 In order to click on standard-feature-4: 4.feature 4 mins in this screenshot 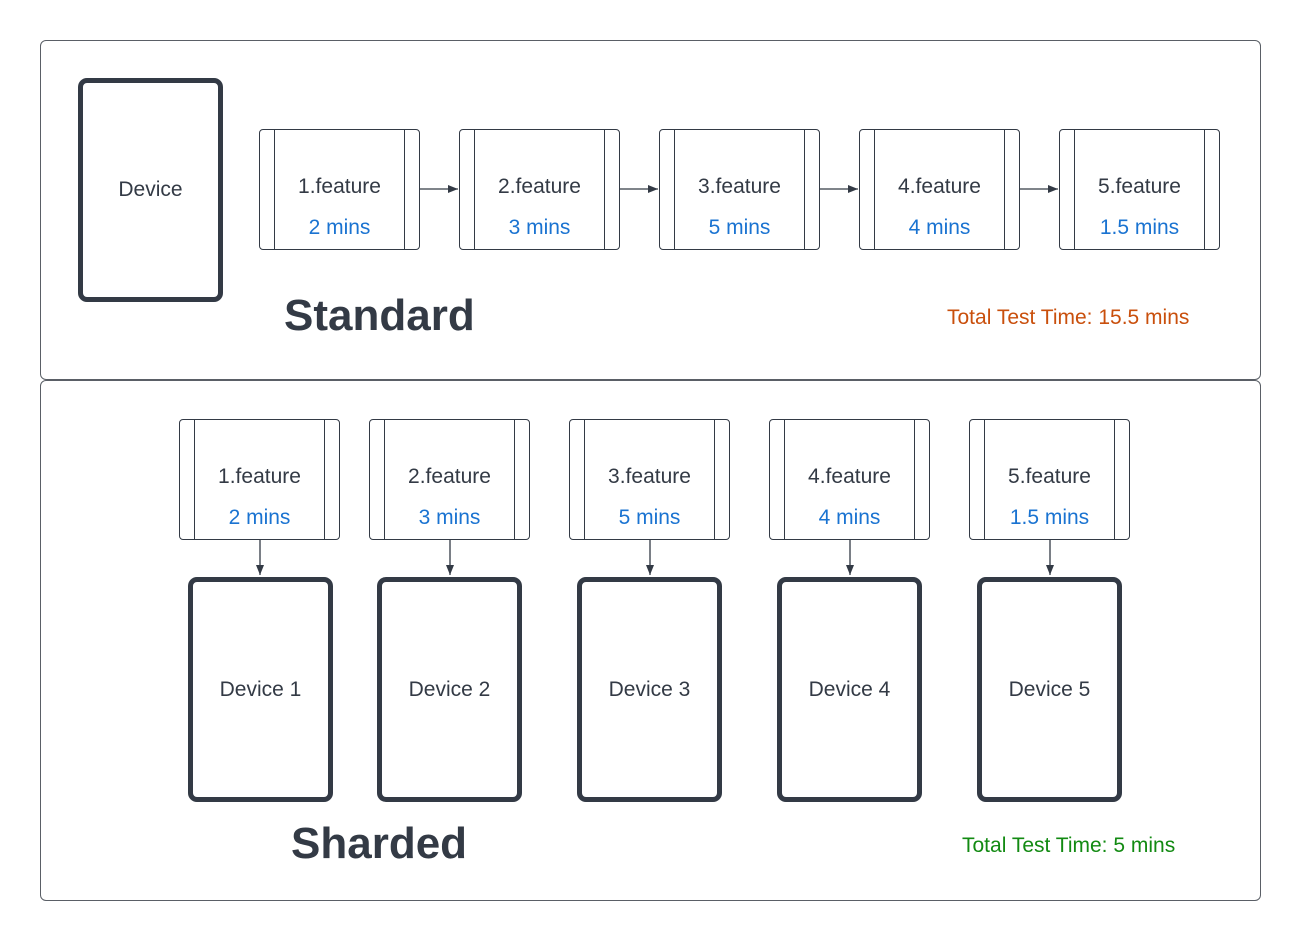, I will do `click(939, 189)`.